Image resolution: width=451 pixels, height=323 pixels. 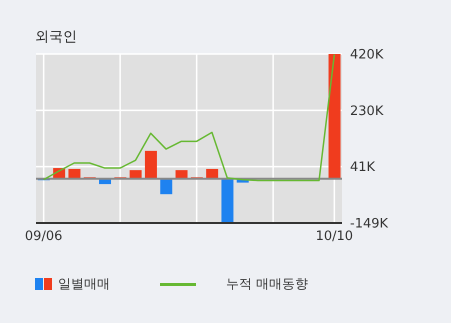 What do you see at coordinates (369, 224) in the screenshot?
I see `y-tick-label: -149K` at bounding box center [369, 224].